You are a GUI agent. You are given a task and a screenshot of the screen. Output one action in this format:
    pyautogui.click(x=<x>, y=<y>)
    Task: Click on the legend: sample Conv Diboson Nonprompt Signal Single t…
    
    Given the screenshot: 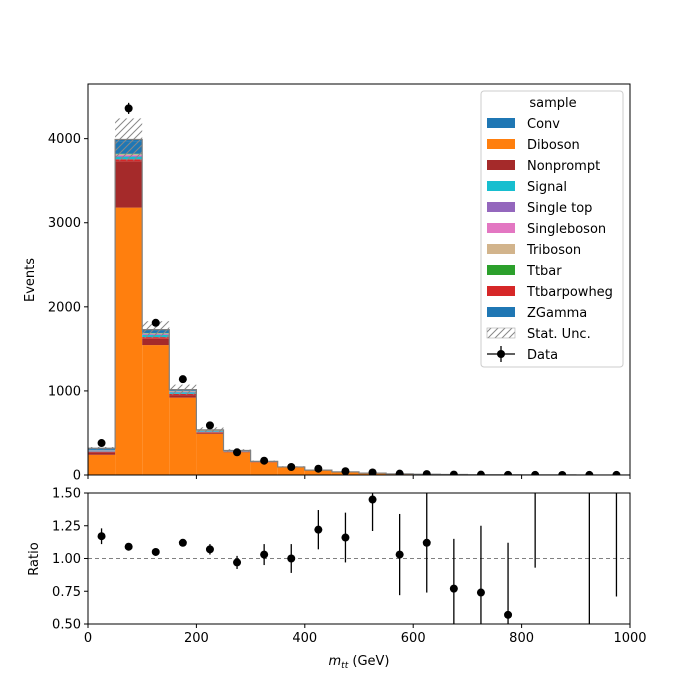 What is the action you would take?
    pyautogui.click(x=552, y=229)
    